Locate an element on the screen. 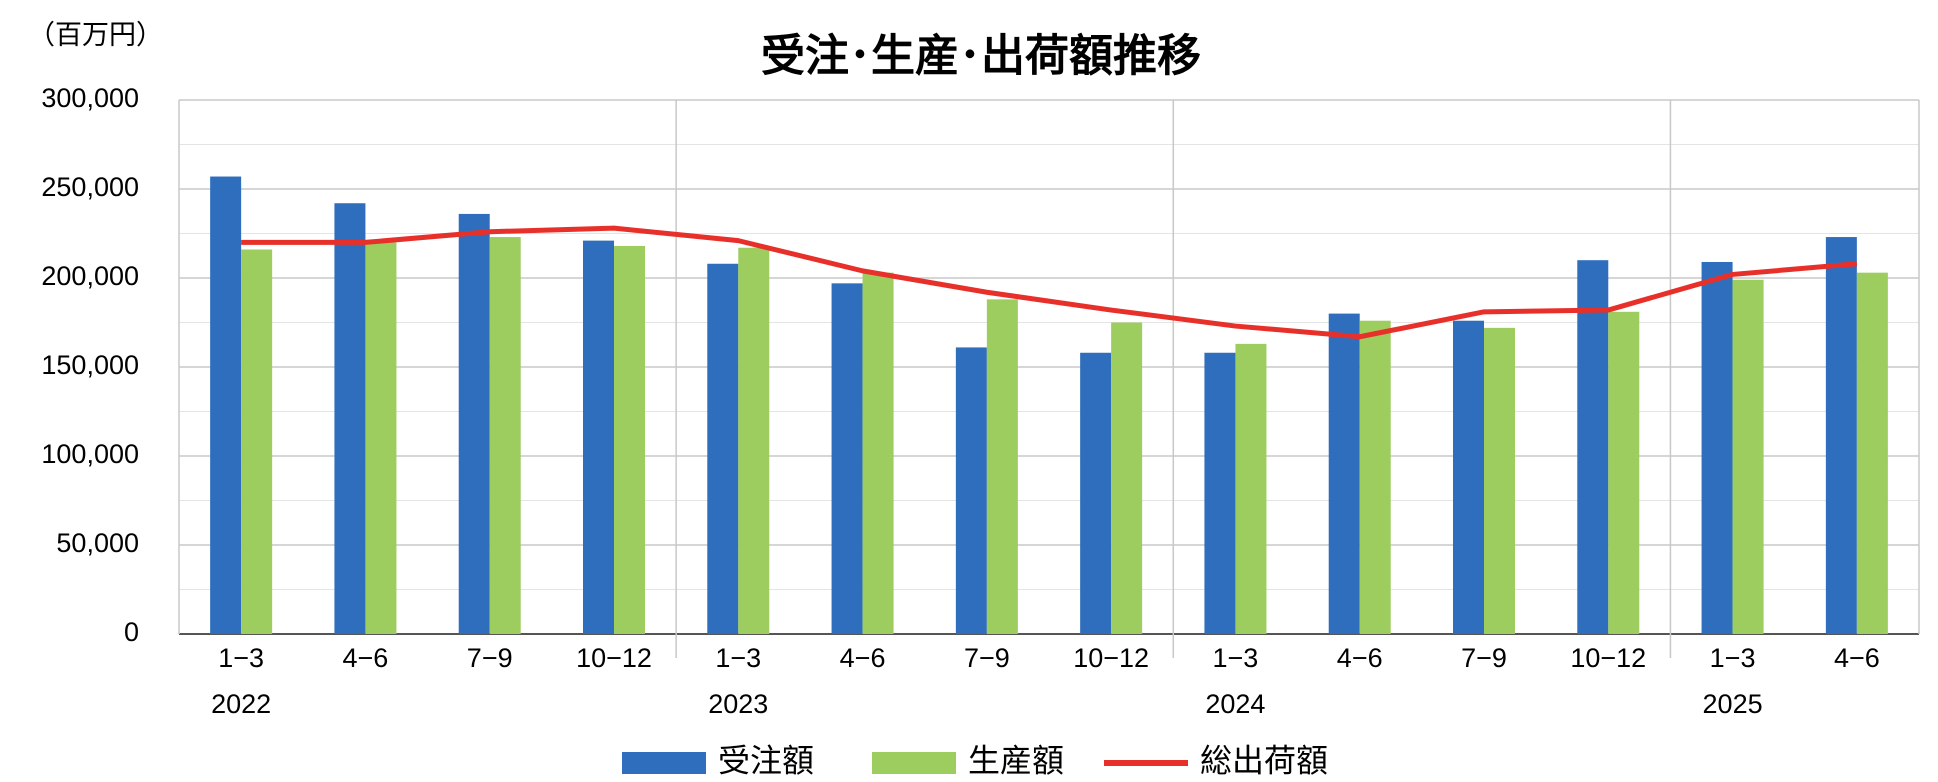  legend-label: 総出荷額 is located at coordinates (1264, 760).